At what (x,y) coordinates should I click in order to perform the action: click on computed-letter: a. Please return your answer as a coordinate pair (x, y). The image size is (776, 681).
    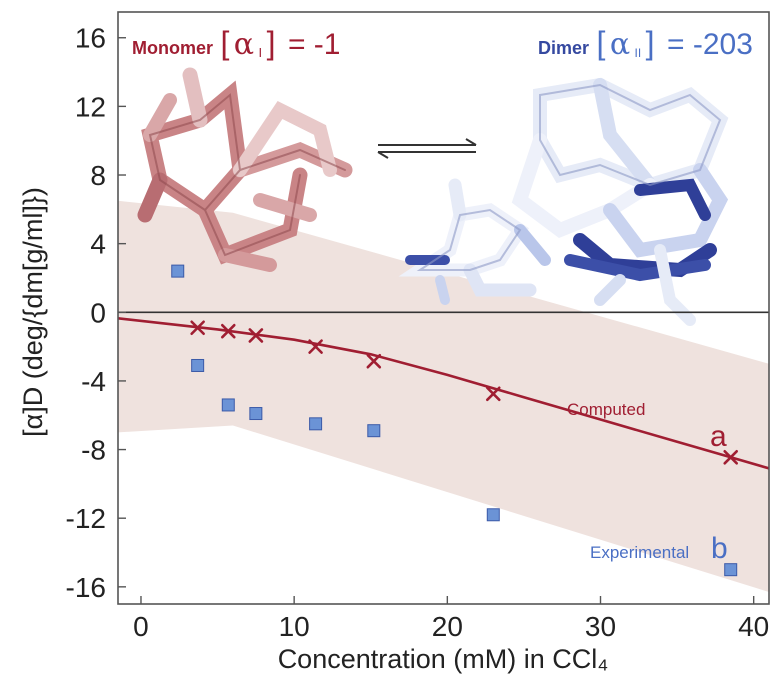
    Looking at the image, I should click on (718, 436).